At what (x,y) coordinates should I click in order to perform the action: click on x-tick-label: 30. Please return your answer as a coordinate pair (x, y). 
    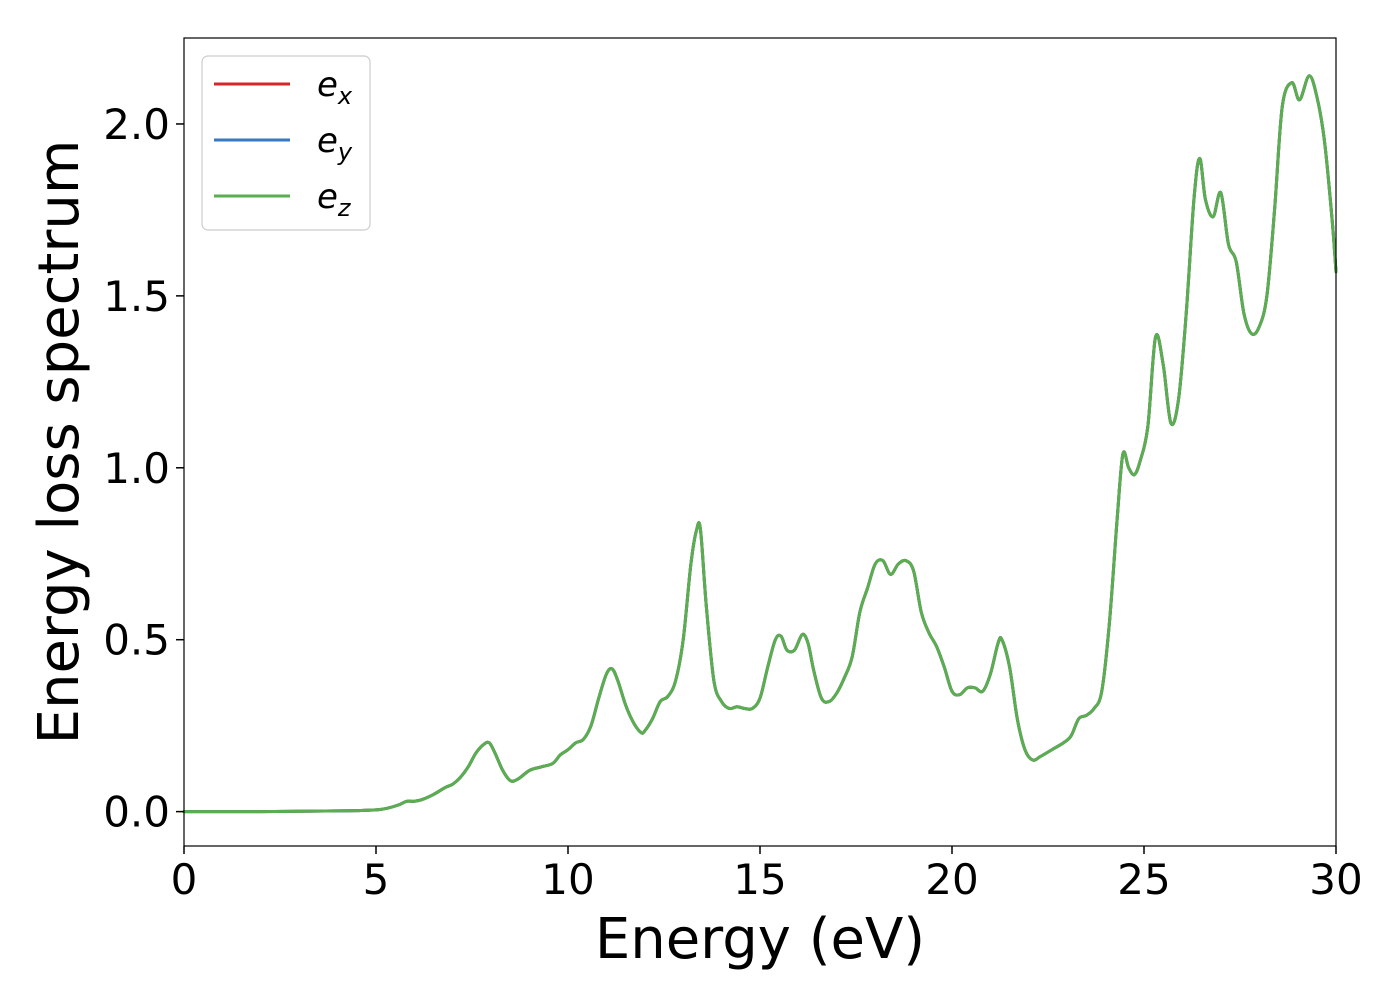
    Looking at the image, I should click on (1335, 879).